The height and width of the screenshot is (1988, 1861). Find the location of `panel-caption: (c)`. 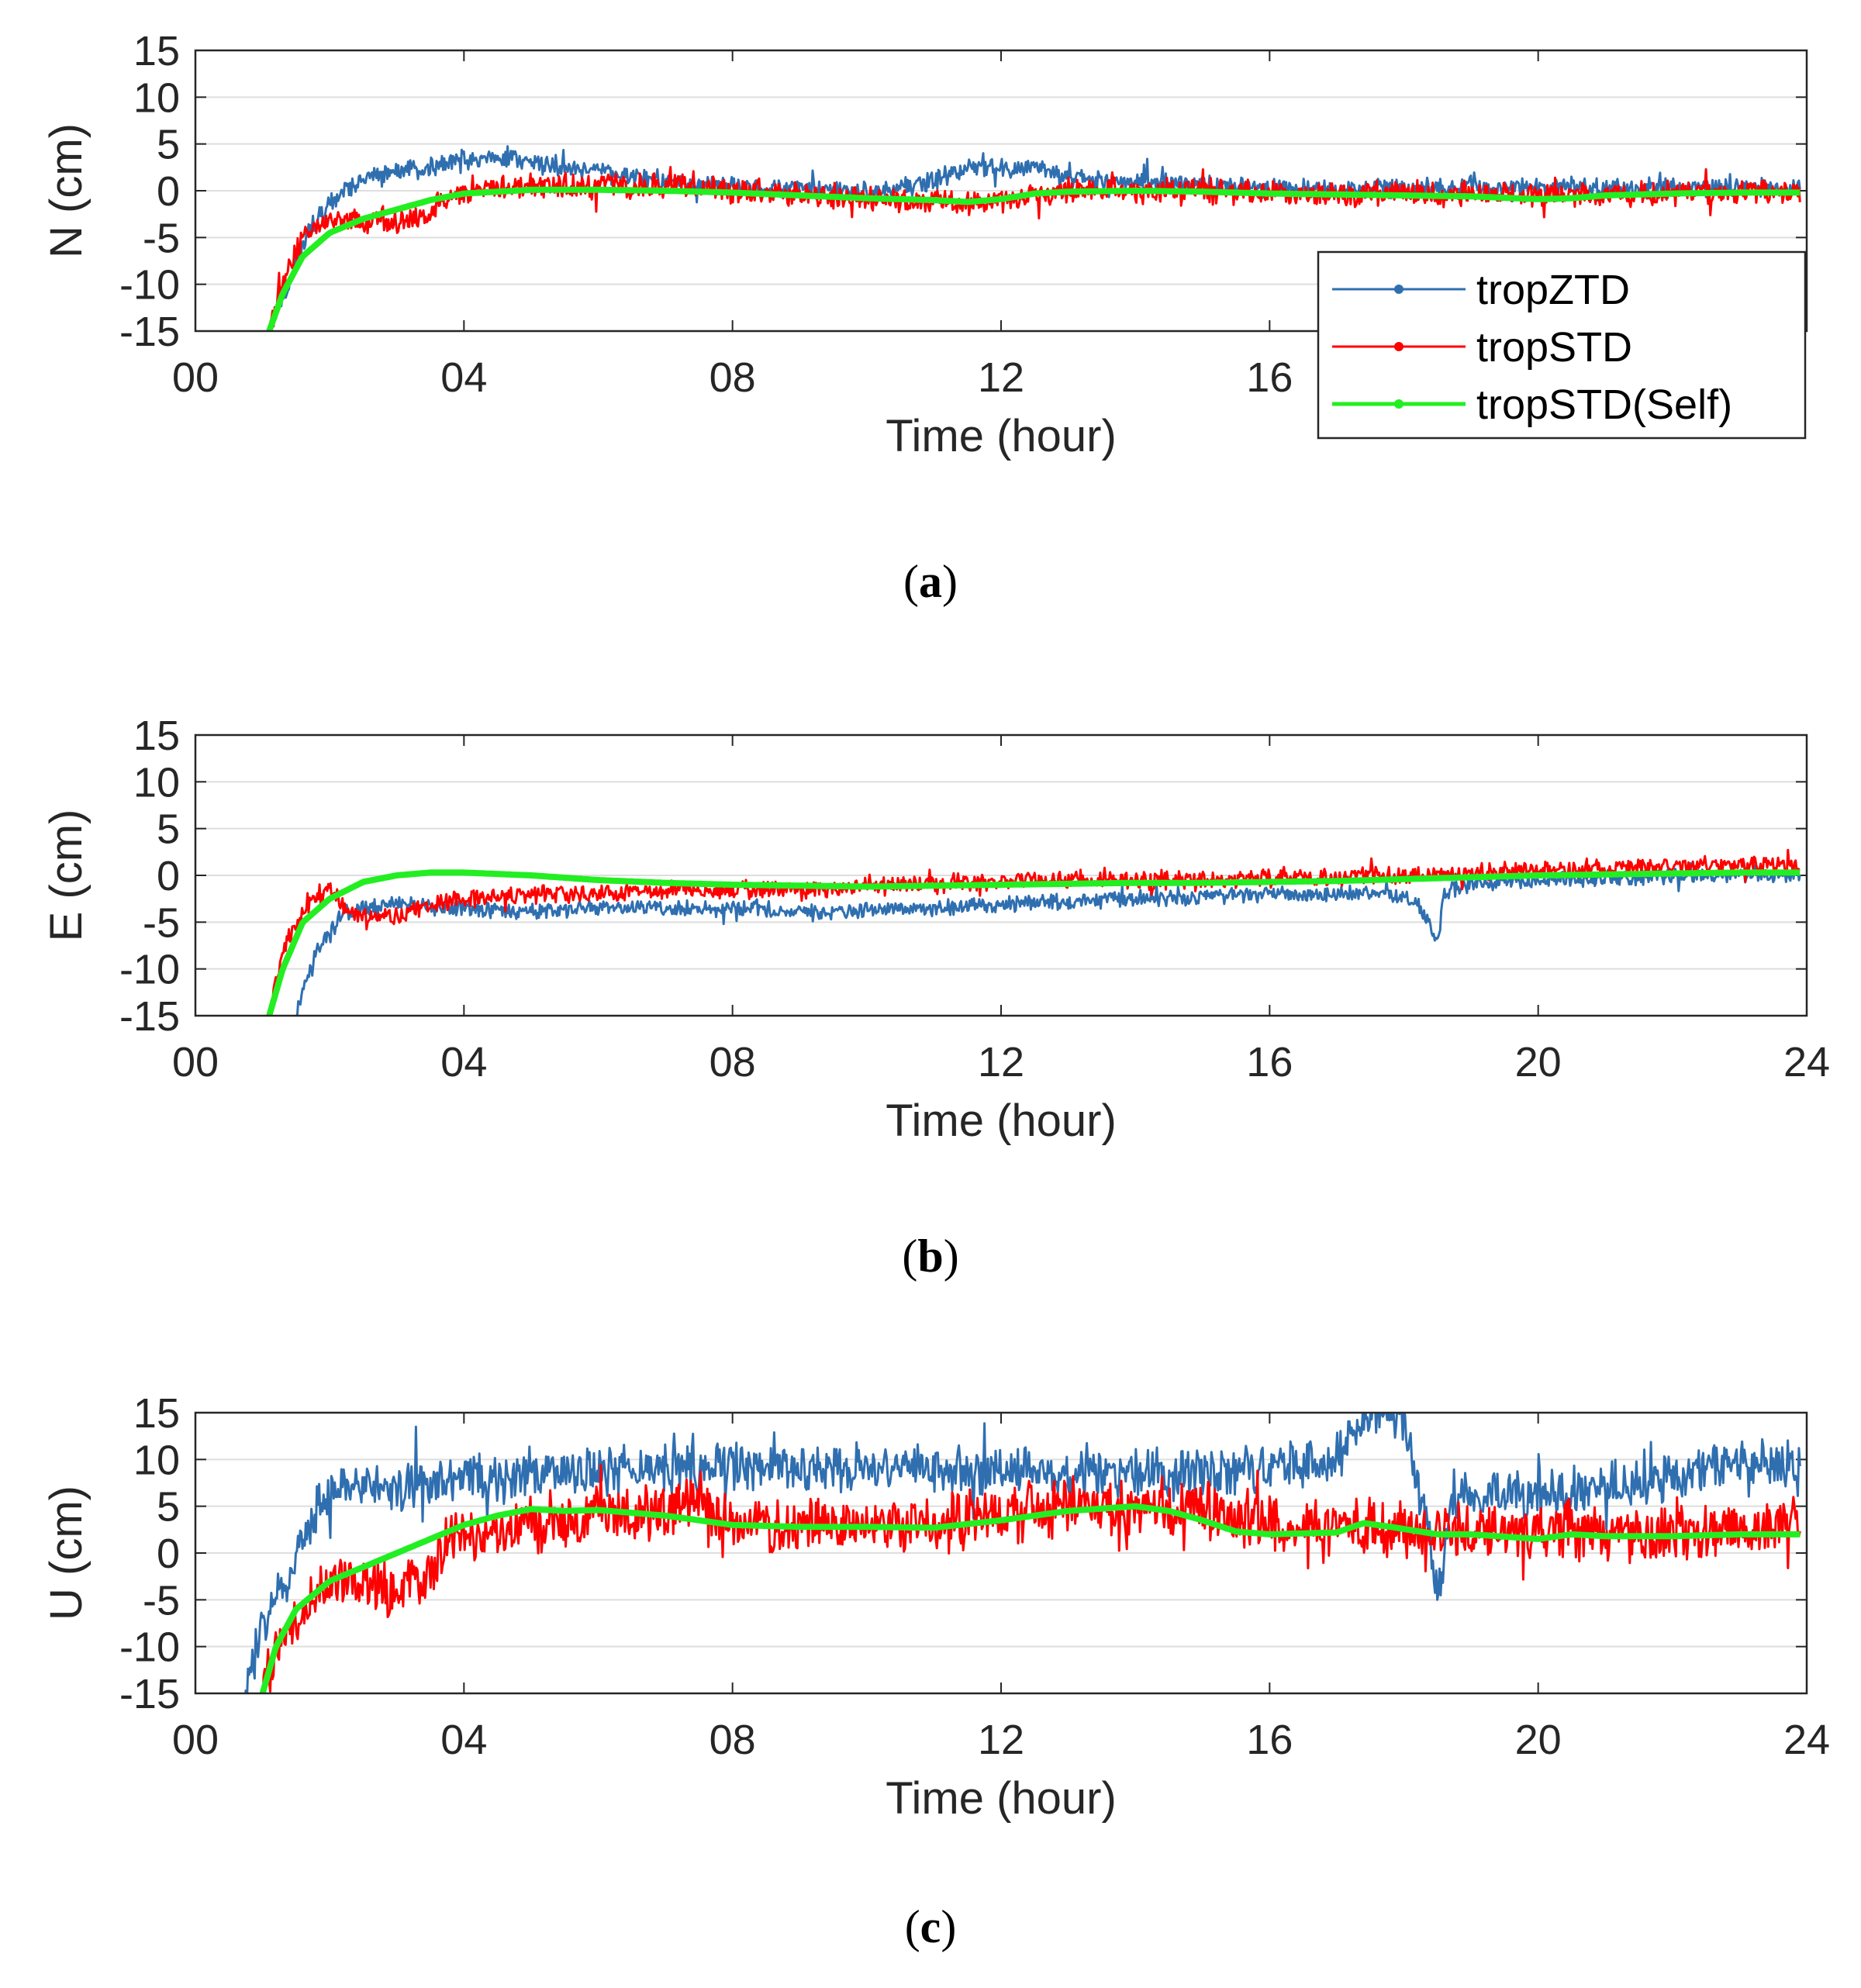

panel-caption: (c) is located at coordinates (931, 1926).